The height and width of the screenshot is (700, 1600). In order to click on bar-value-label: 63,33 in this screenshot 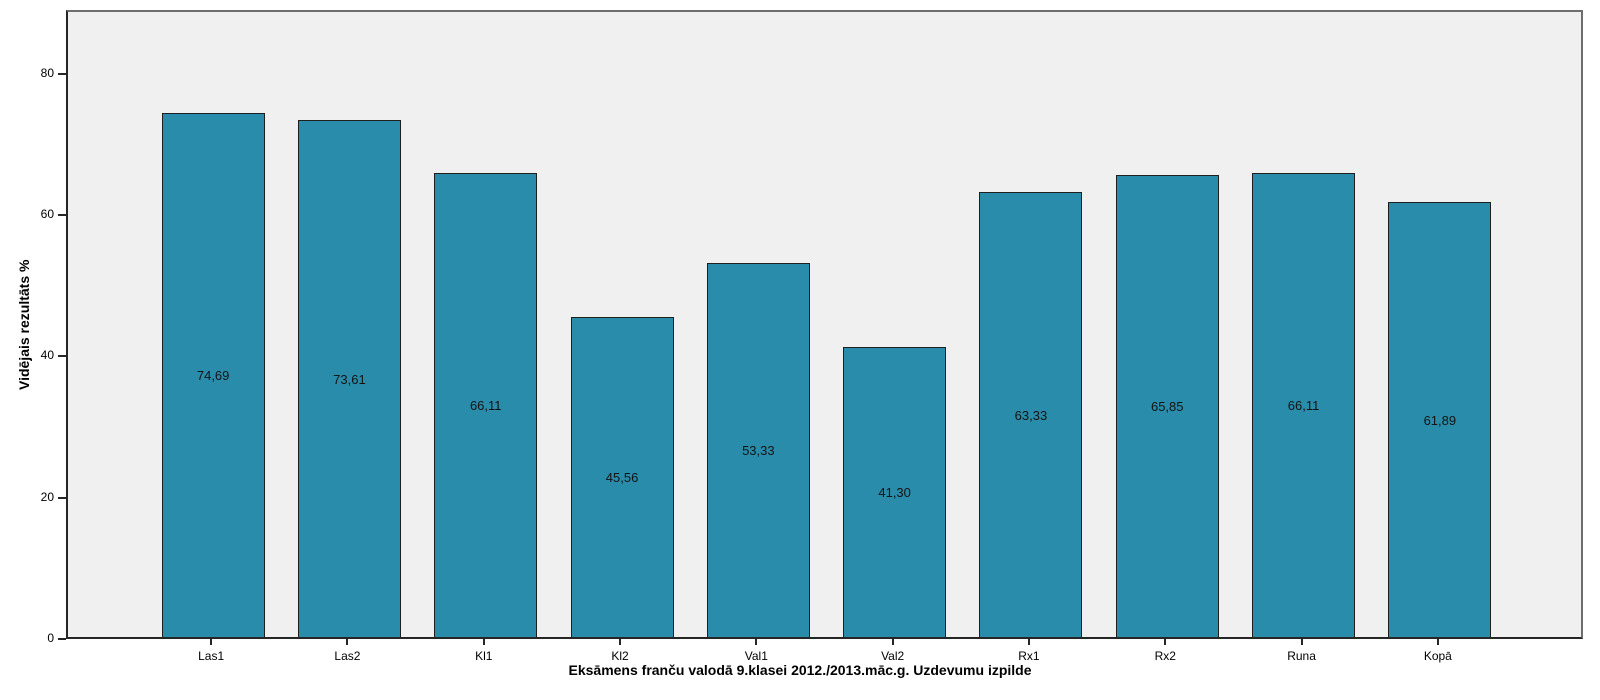, I will do `click(1031, 415)`.